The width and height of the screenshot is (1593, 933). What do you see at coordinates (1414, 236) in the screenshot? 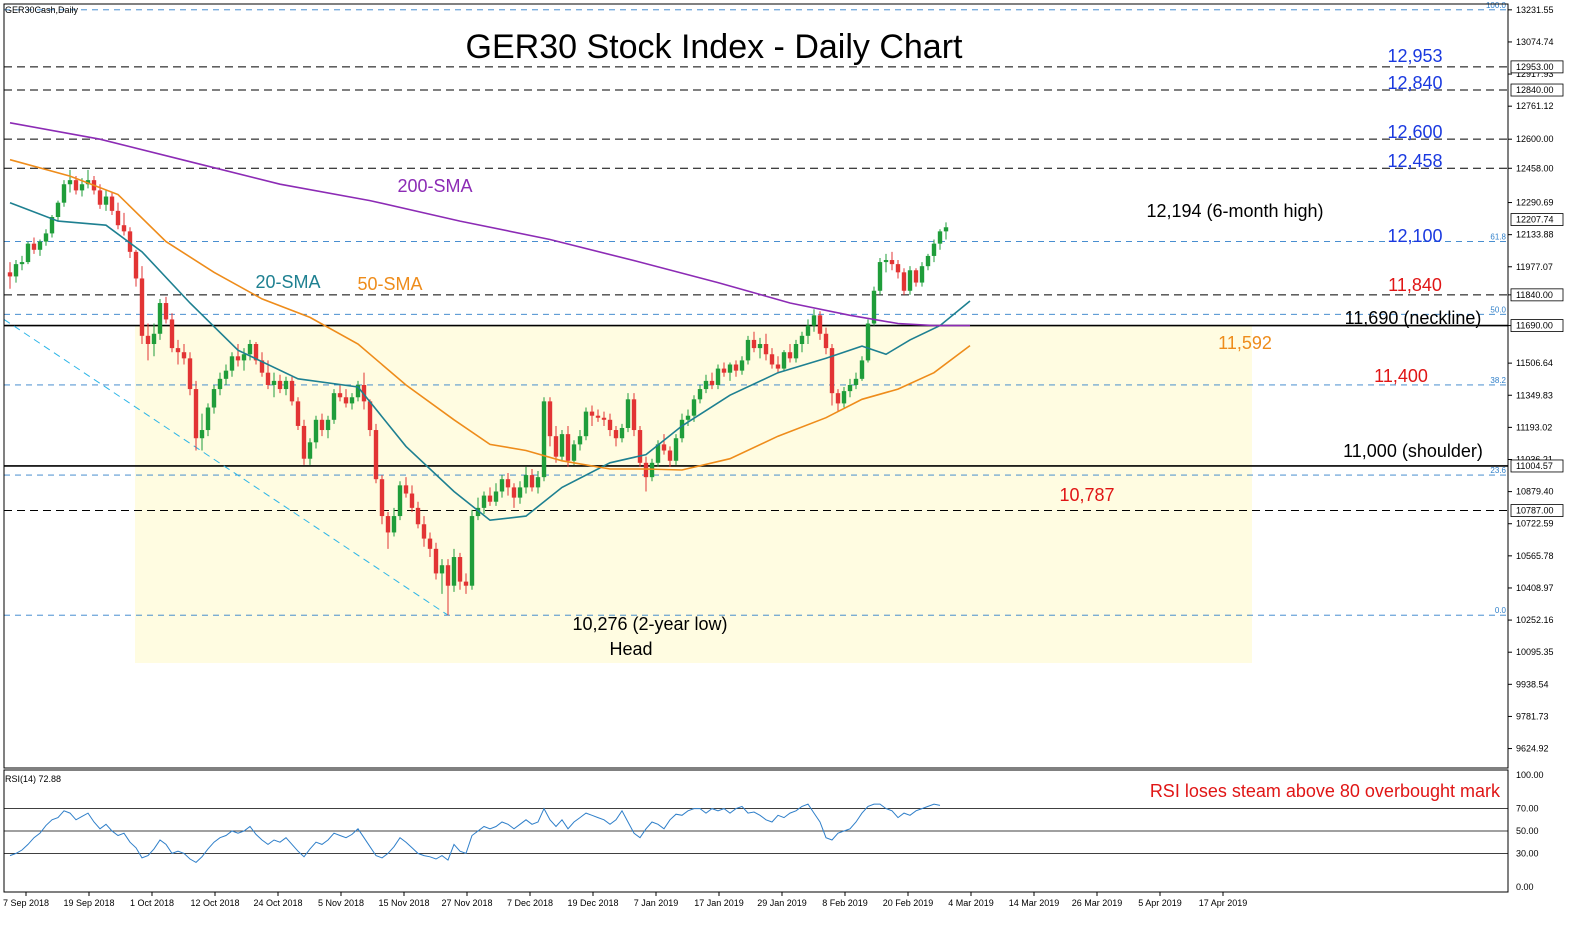
I see `annotation-5: 12,100` at bounding box center [1414, 236].